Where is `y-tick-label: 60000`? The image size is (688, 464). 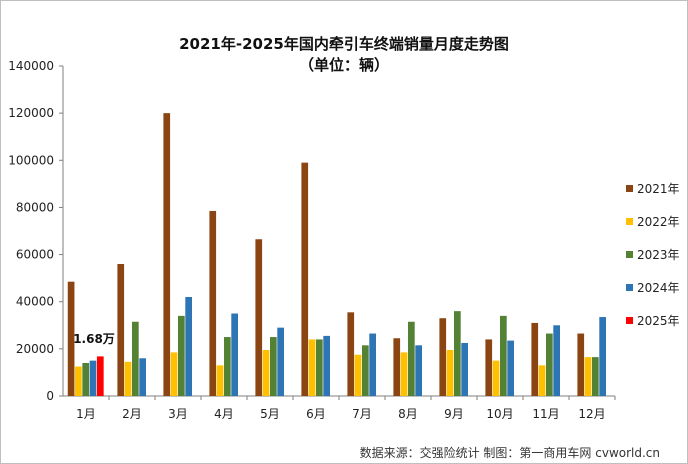
y-tick-label: 60000 is located at coordinates (35, 255).